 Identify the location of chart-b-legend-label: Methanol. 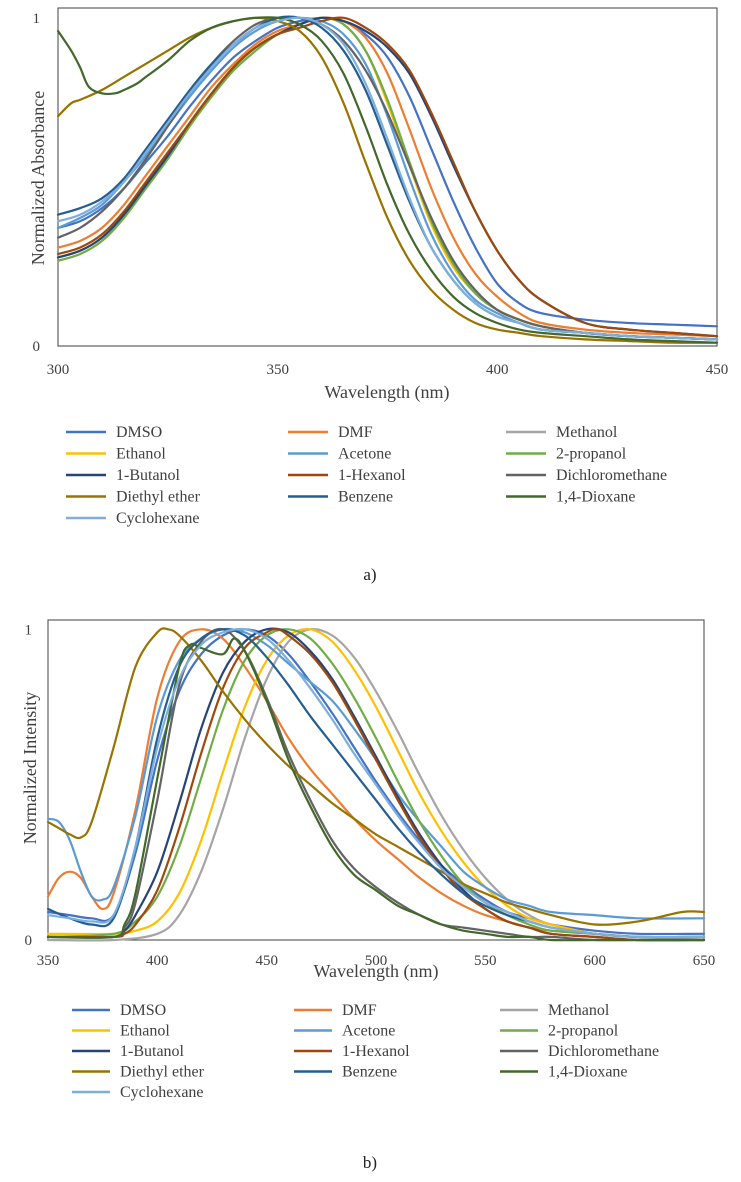
(579, 1010).